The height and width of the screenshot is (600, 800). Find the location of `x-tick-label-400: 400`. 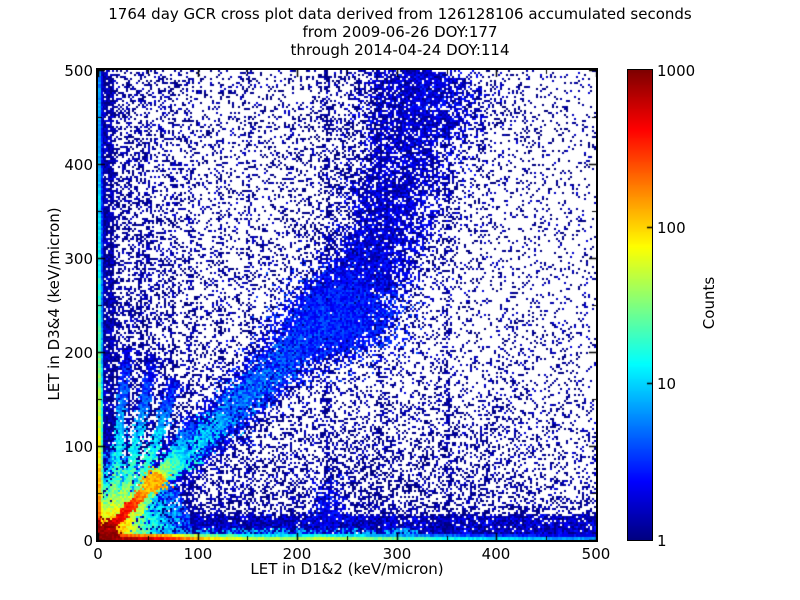

x-tick-label-400: 400 is located at coordinates (496, 554).